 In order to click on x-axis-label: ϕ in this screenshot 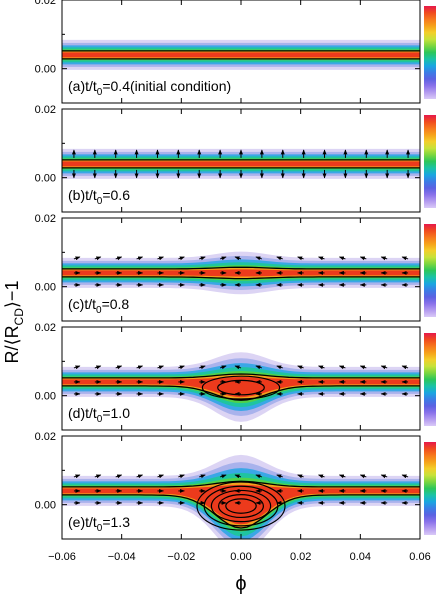, I will do `click(240, 584)`.